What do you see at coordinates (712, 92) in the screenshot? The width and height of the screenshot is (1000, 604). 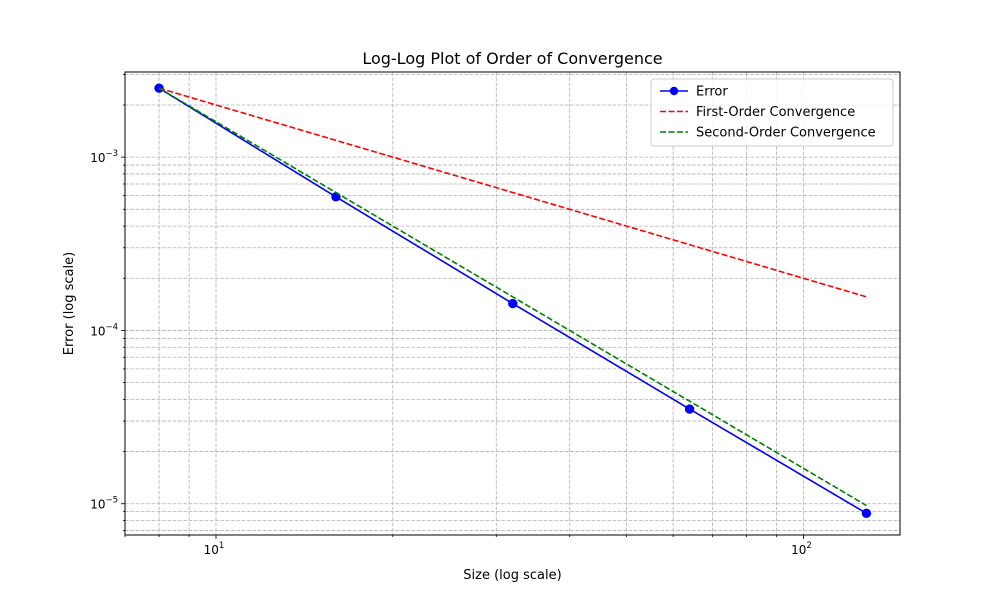 I see `legend-entry-label: Error` at bounding box center [712, 92].